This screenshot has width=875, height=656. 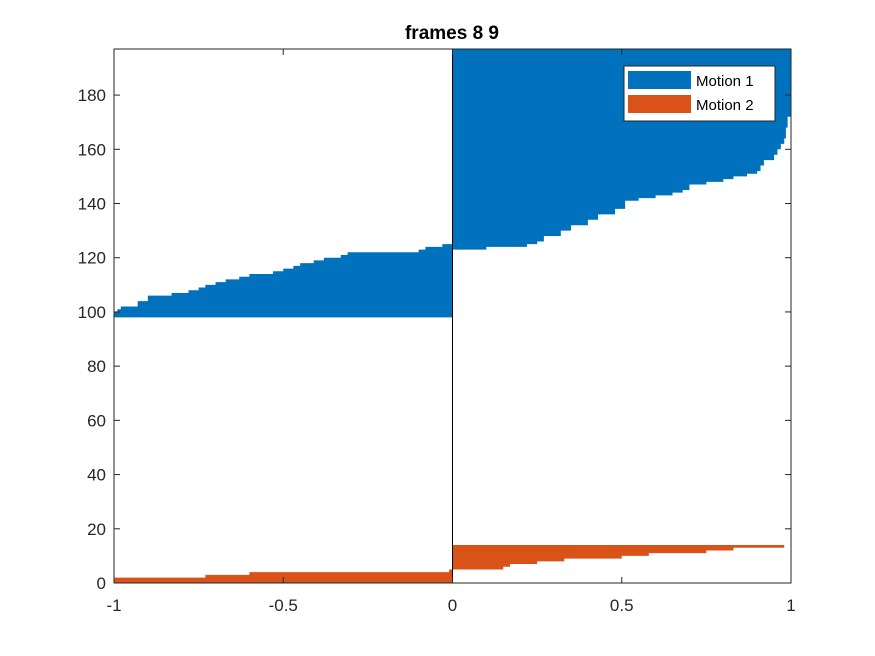 I want to click on y-tick-label: 180, so click(x=92, y=95).